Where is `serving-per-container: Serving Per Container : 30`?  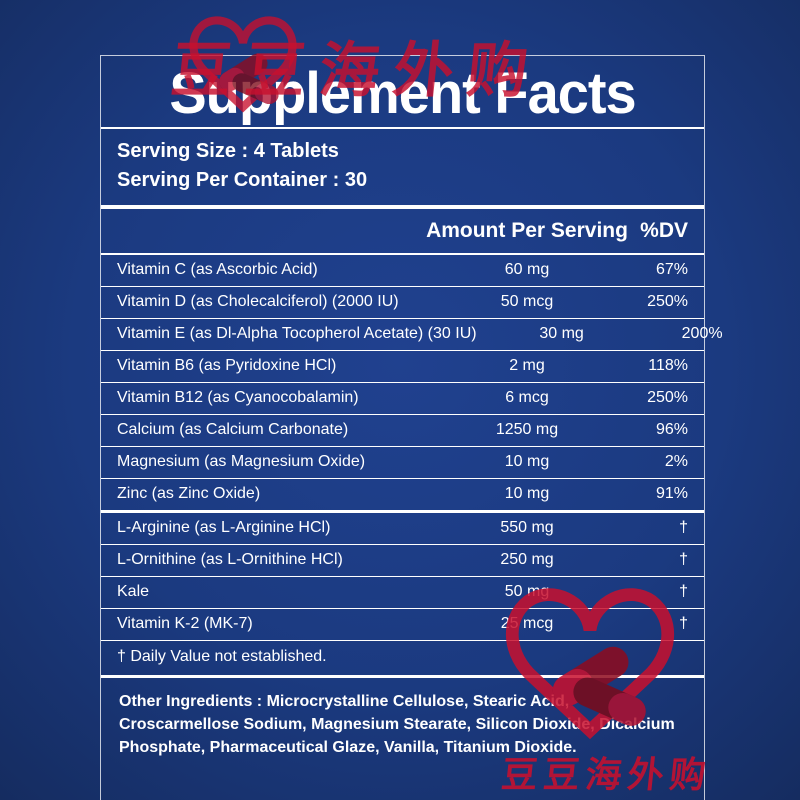 serving-per-container: Serving Per Container : 30 is located at coordinates (242, 179).